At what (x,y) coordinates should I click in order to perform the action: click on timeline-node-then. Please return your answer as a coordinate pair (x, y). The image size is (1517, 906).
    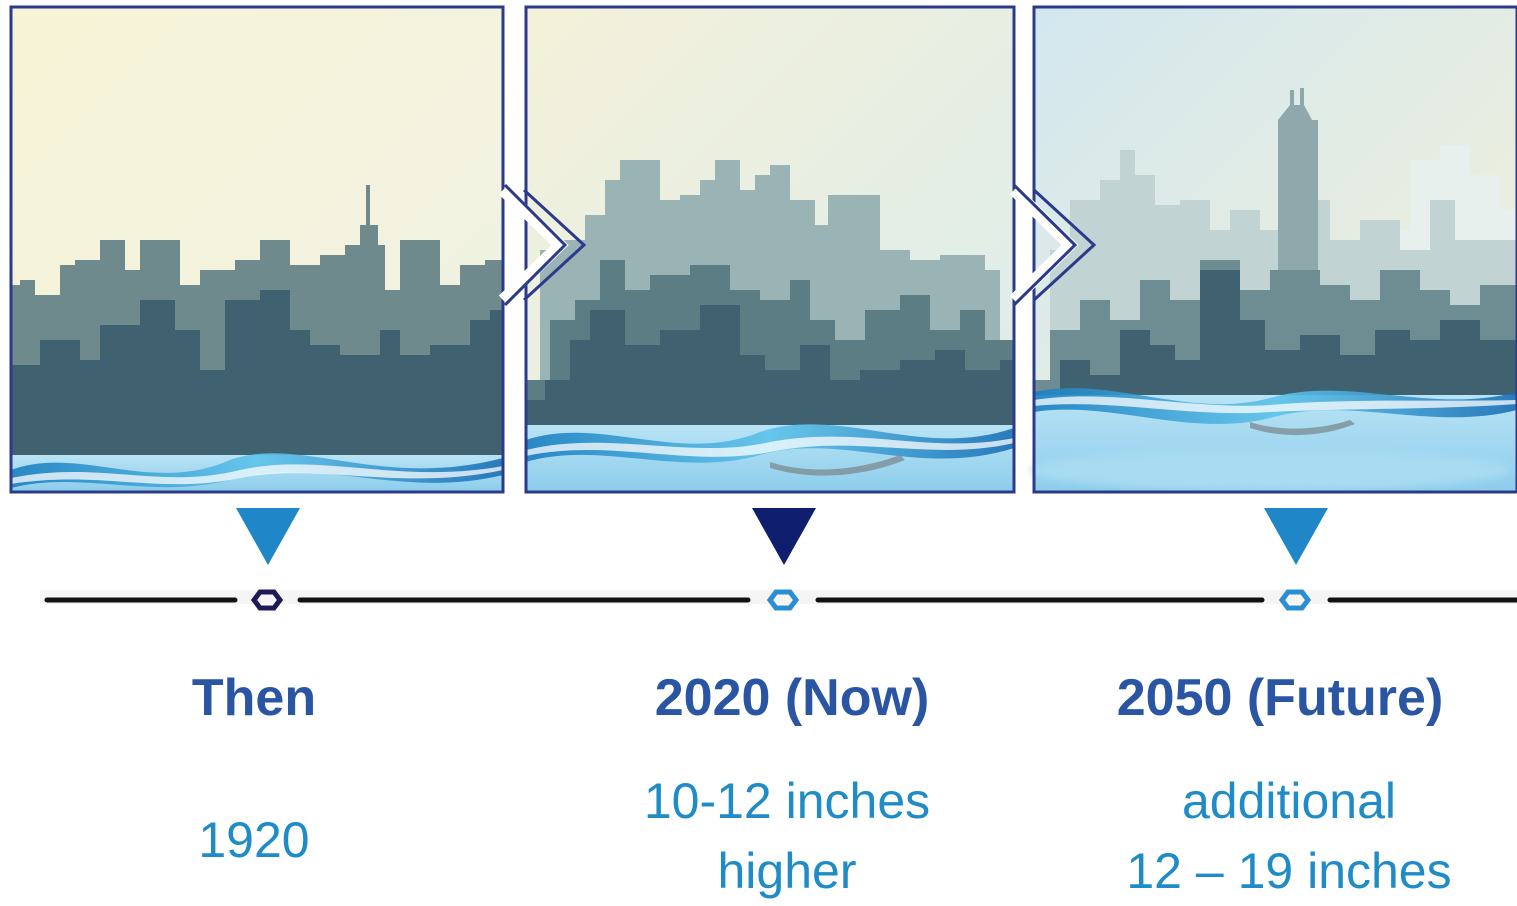
    Looking at the image, I should click on (267, 600).